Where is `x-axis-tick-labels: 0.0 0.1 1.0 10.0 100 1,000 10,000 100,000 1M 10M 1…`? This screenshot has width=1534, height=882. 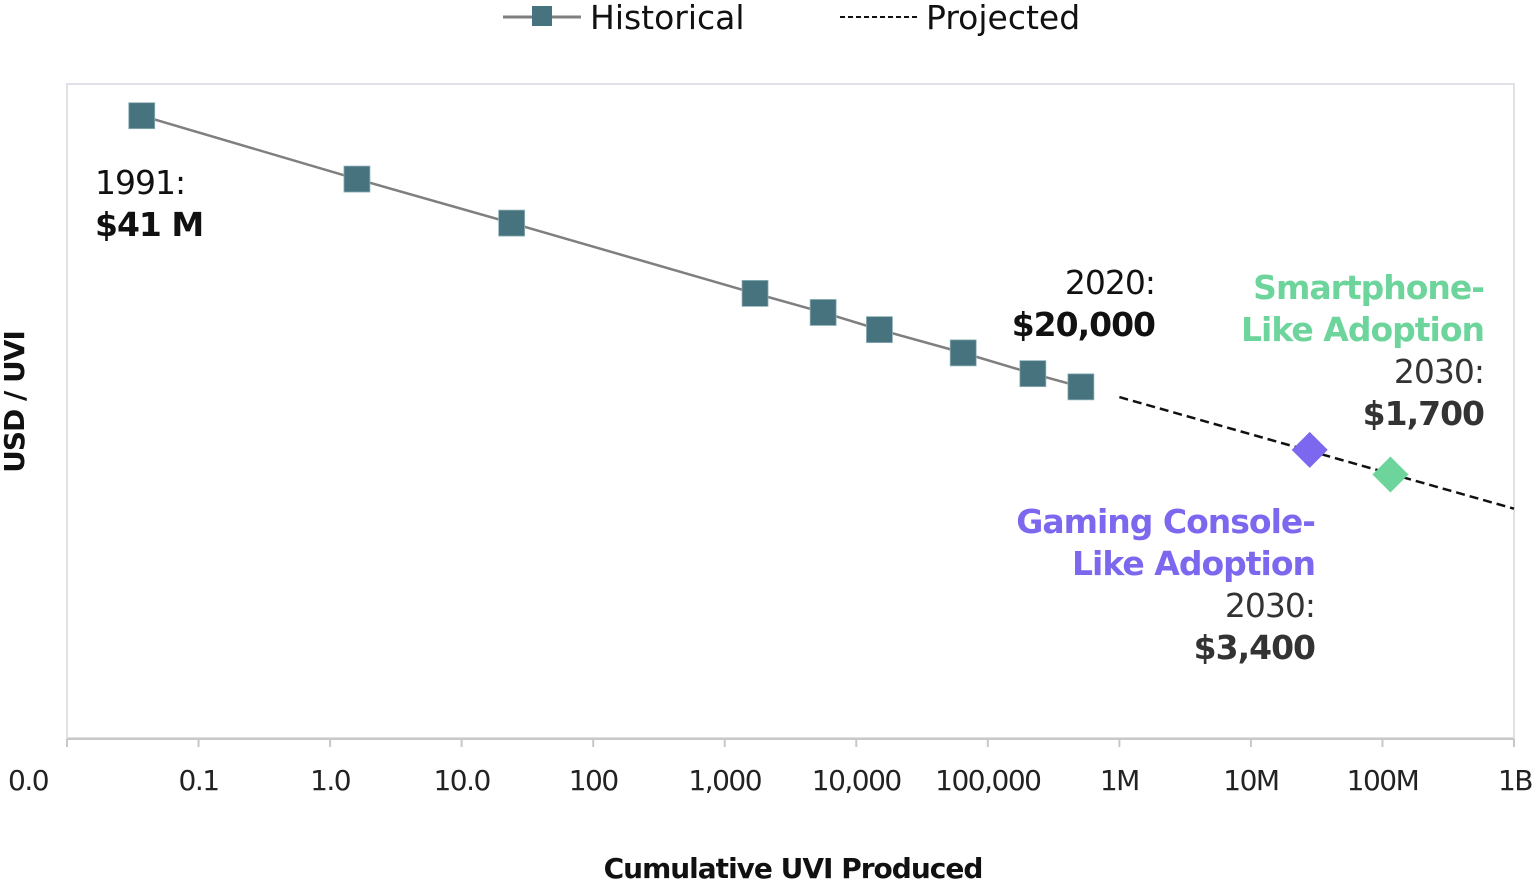
x-axis-tick-labels: 0.0 0.1 1.0 10.0 100 1,000 10,000 100,000 1M 10M 1… is located at coordinates (771, 780).